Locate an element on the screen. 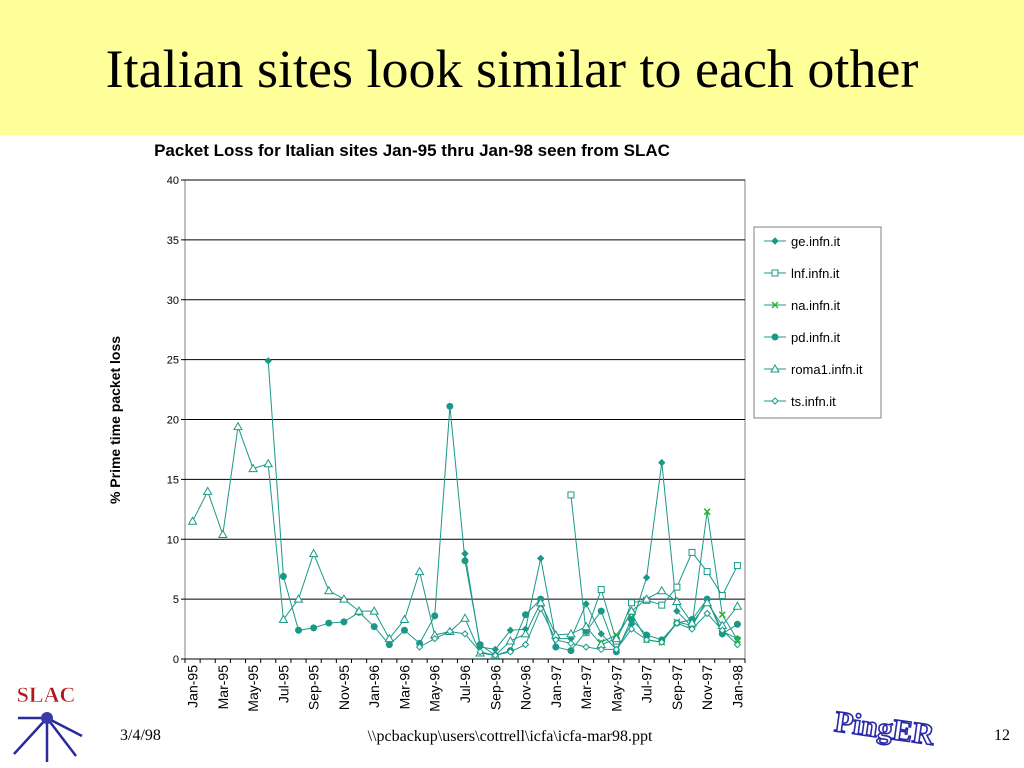 The width and height of the screenshot is (1024, 768). y-tick-label: 0 is located at coordinates (176, 660).